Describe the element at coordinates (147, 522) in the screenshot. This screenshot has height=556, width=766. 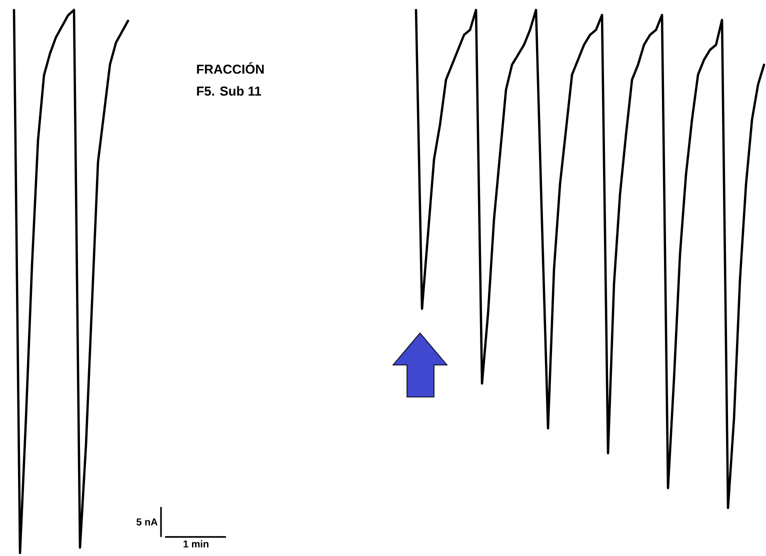
I see `text: 5 nA` at that location.